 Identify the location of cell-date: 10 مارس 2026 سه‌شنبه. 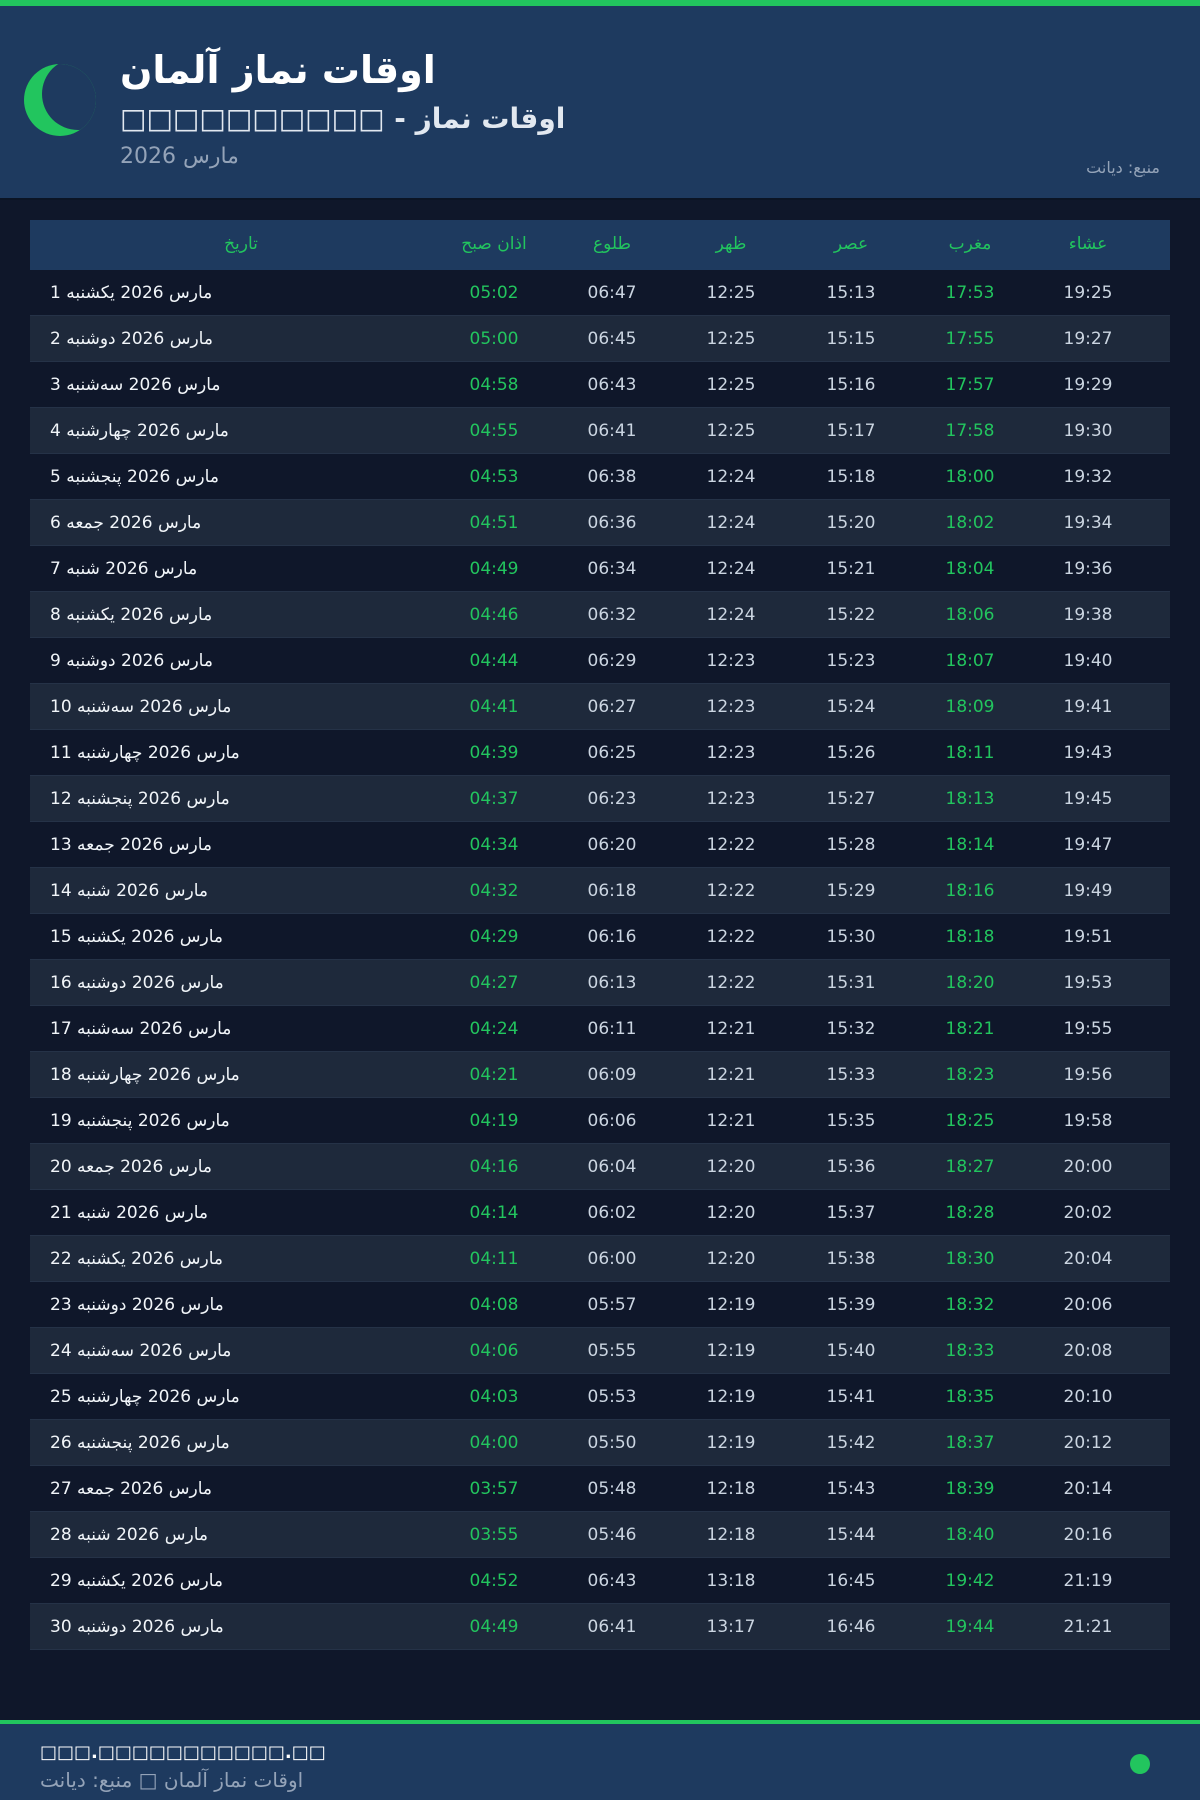
(141, 707).